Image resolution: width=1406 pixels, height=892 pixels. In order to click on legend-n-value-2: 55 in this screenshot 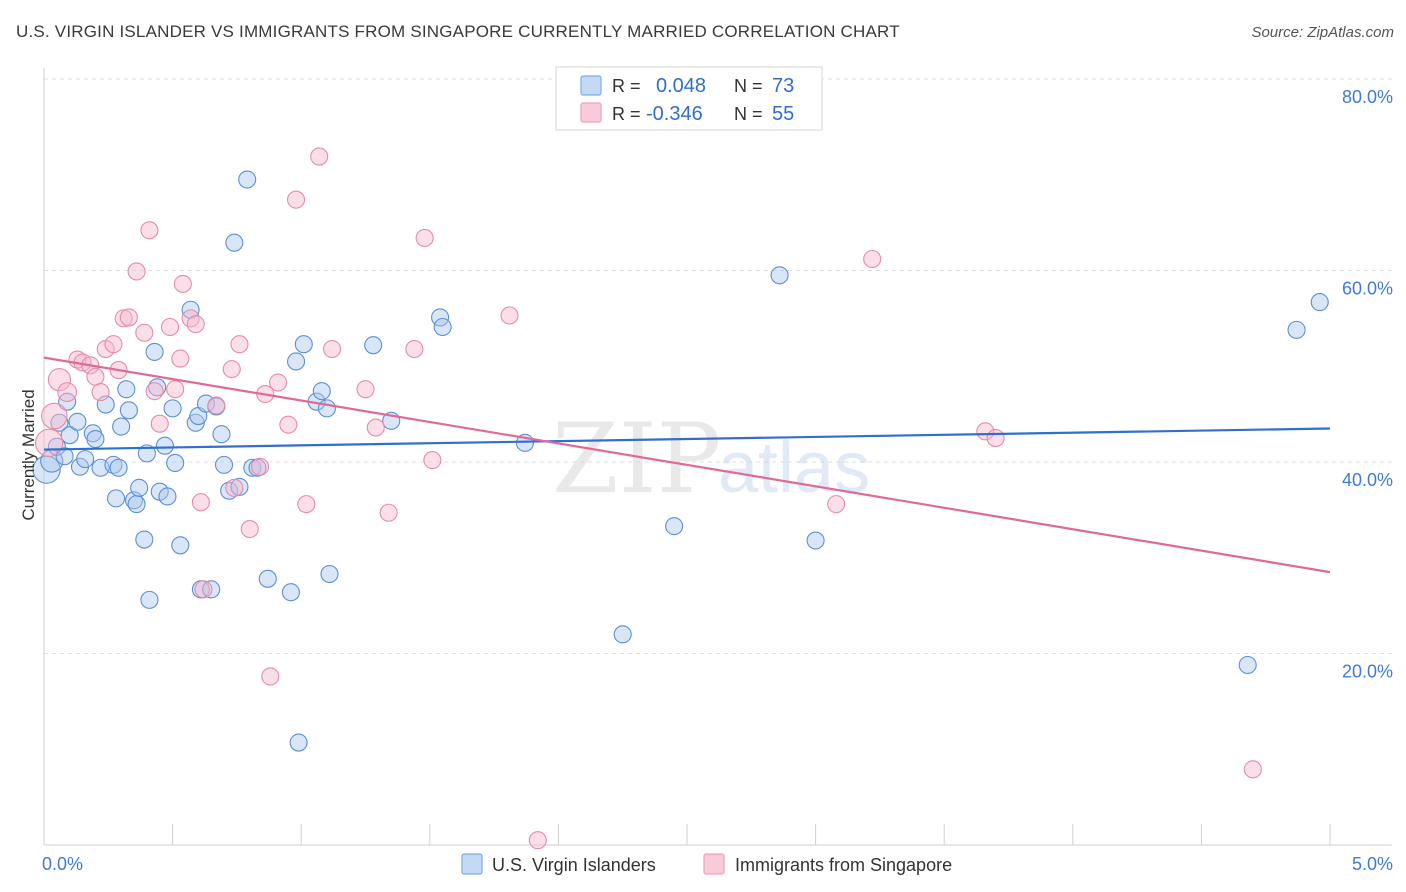, I will do `click(783, 114)`.